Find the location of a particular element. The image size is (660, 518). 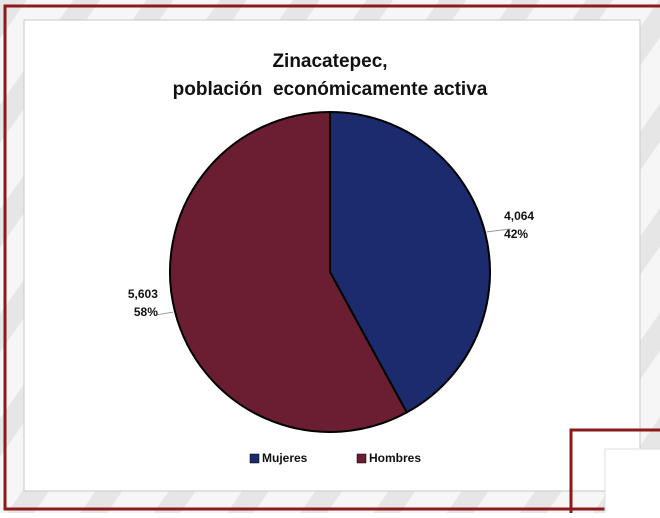

pie-slice is located at coordinates (410, 262).